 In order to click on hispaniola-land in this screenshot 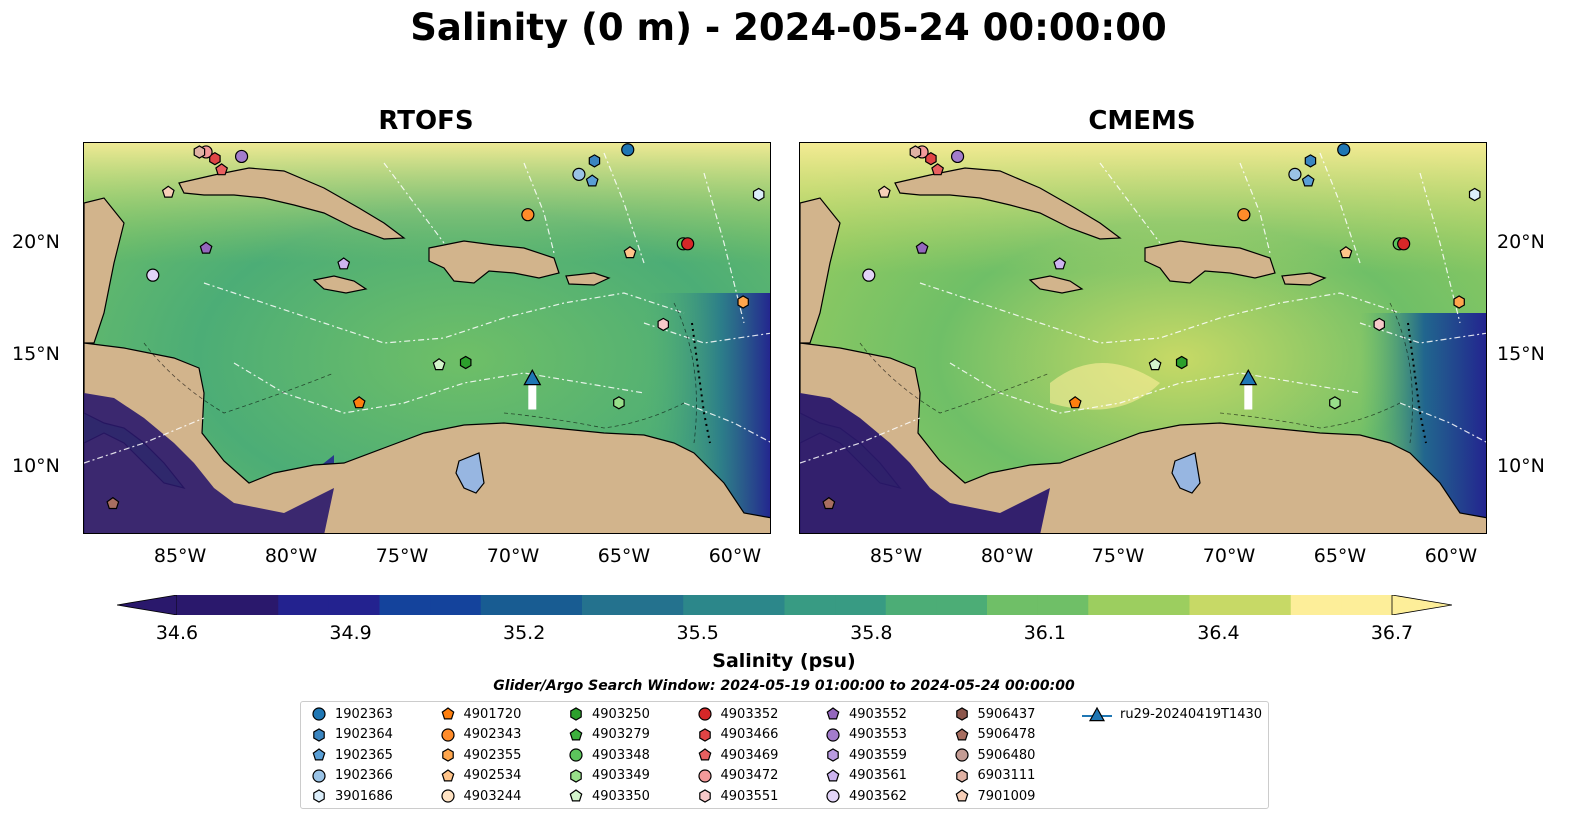, I will do `click(494, 262)`.